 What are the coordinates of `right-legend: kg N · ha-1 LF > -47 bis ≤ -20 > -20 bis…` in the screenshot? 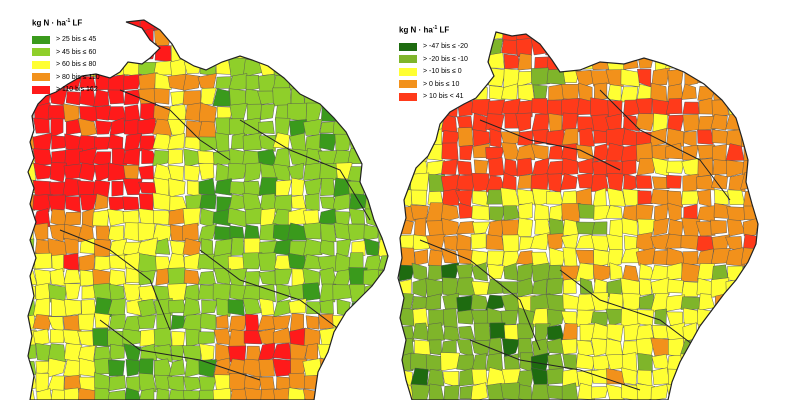 It's located at (433, 64).